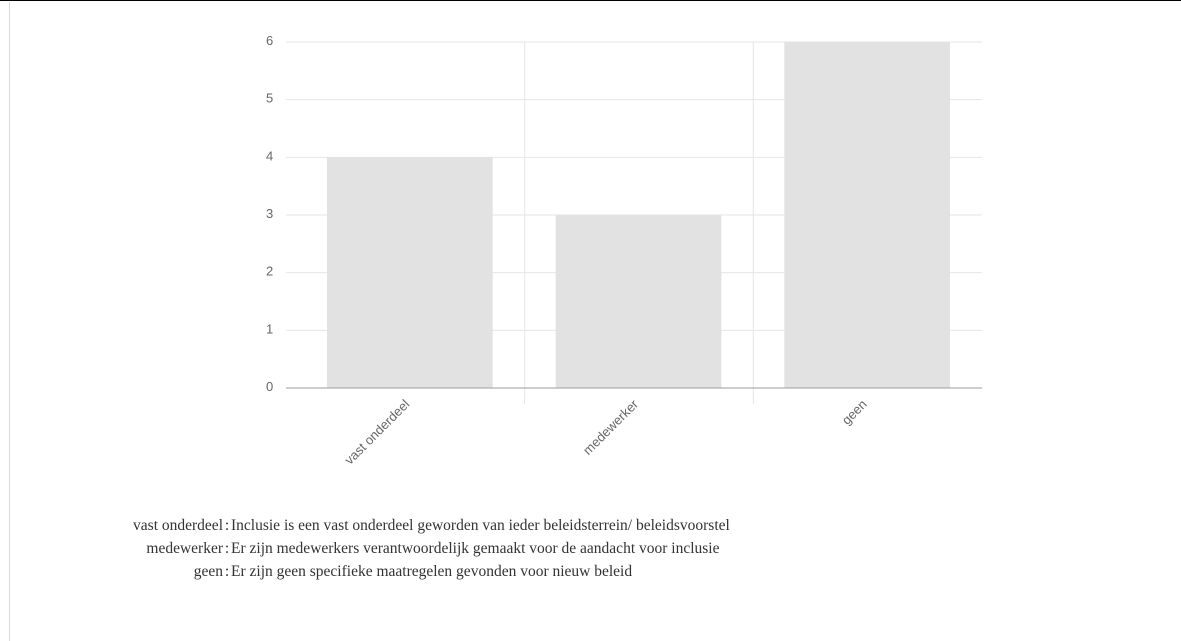 This screenshot has width=1181, height=641. What do you see at coordinates (611, 427) in the screenshot?
I see `x-tick-label: medewerker` at bounding box center [611, 427].